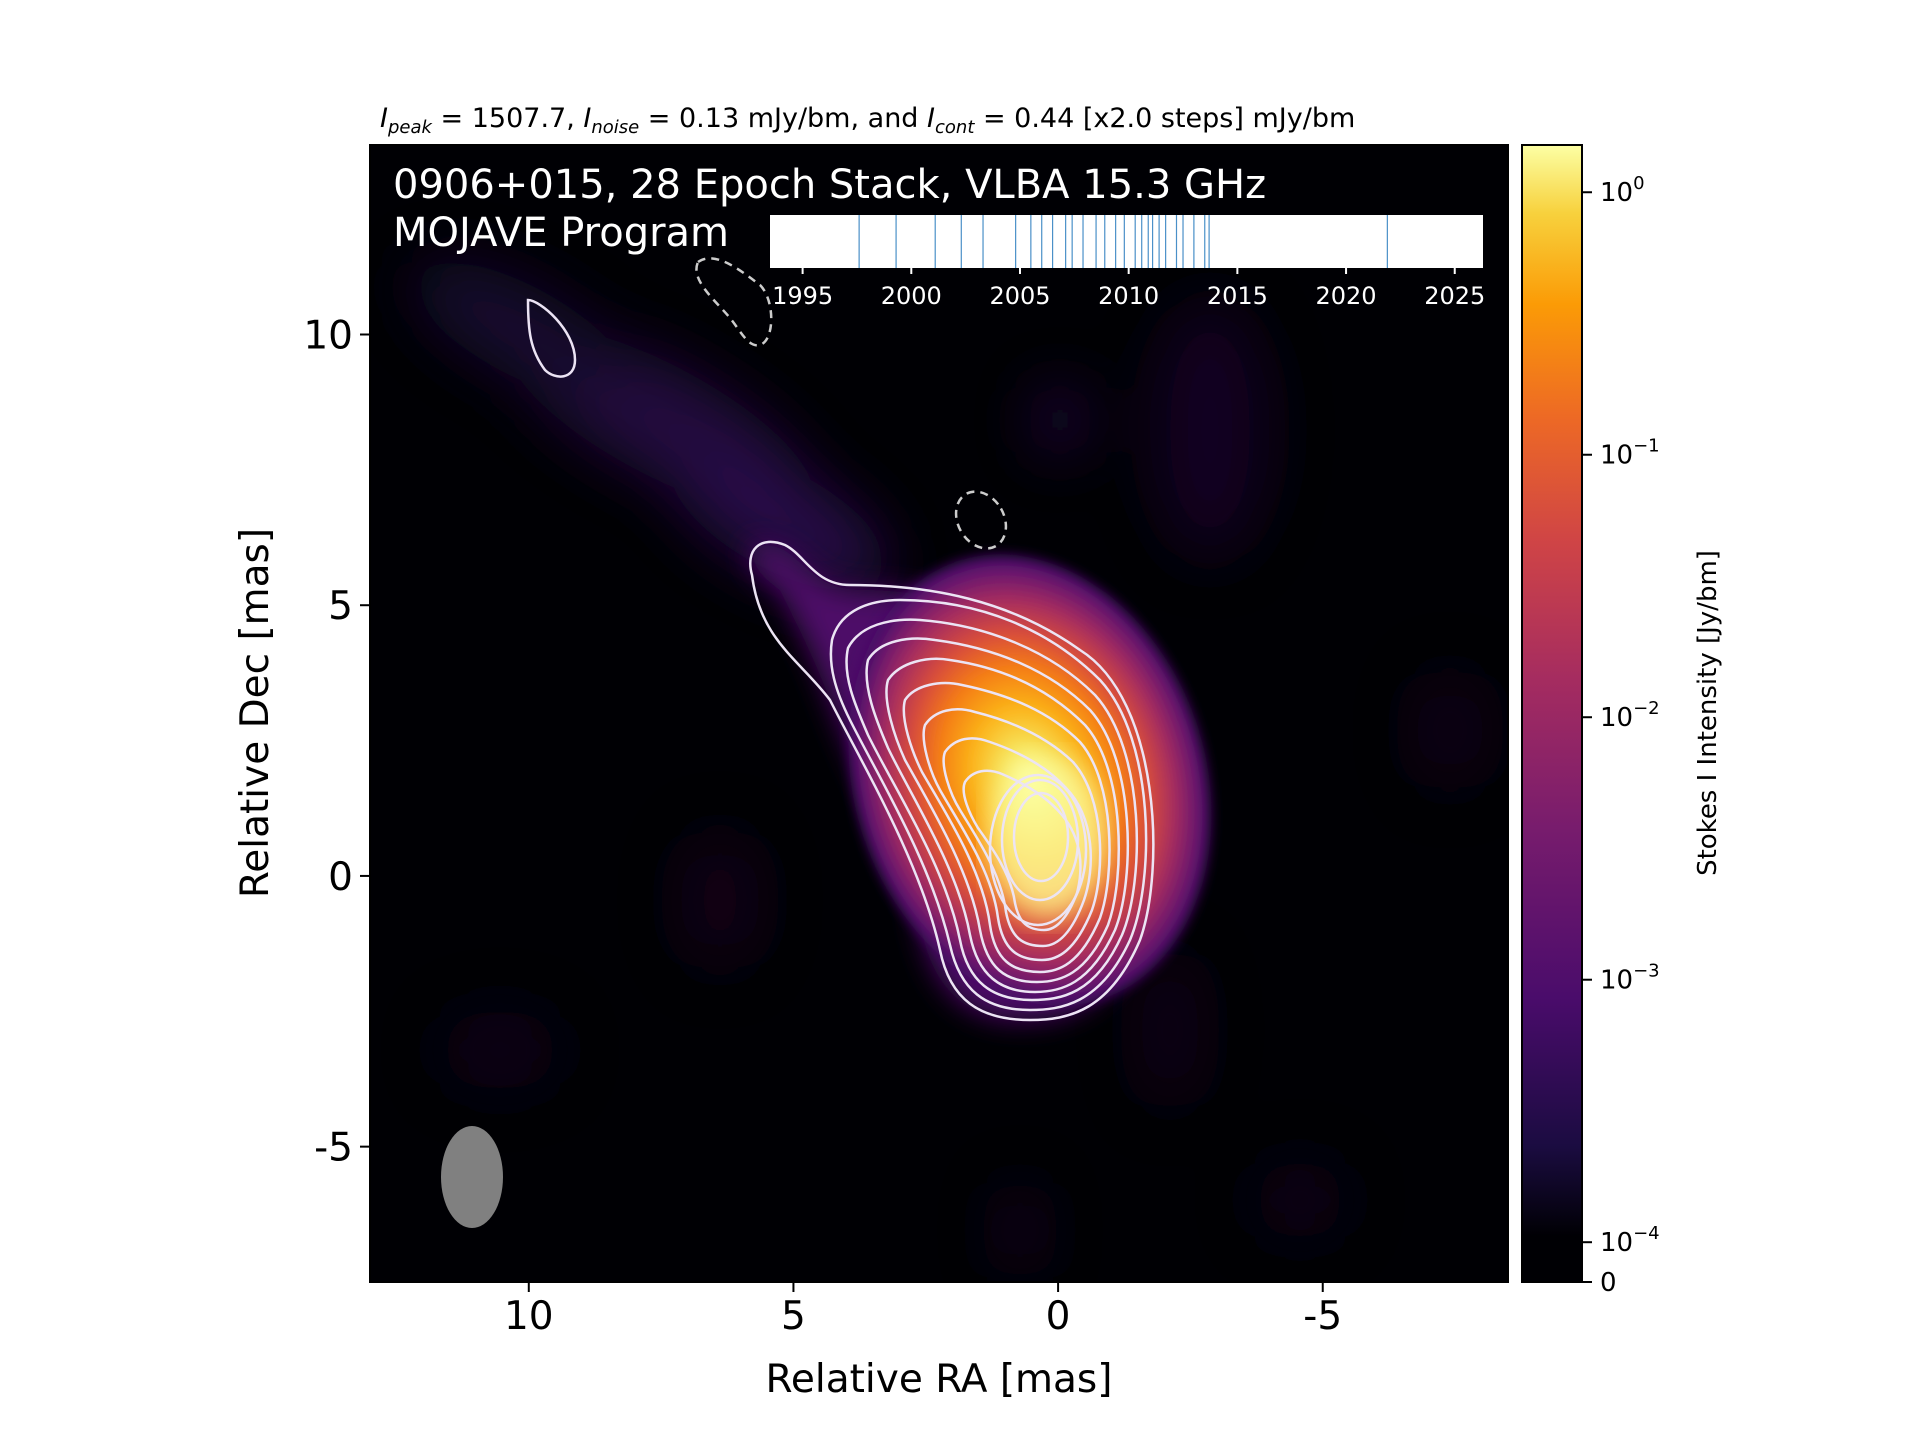  Describe the element at coordinates (1019, 296) in the screenshot. I see `timeline-tick-label: 2005` at that location.